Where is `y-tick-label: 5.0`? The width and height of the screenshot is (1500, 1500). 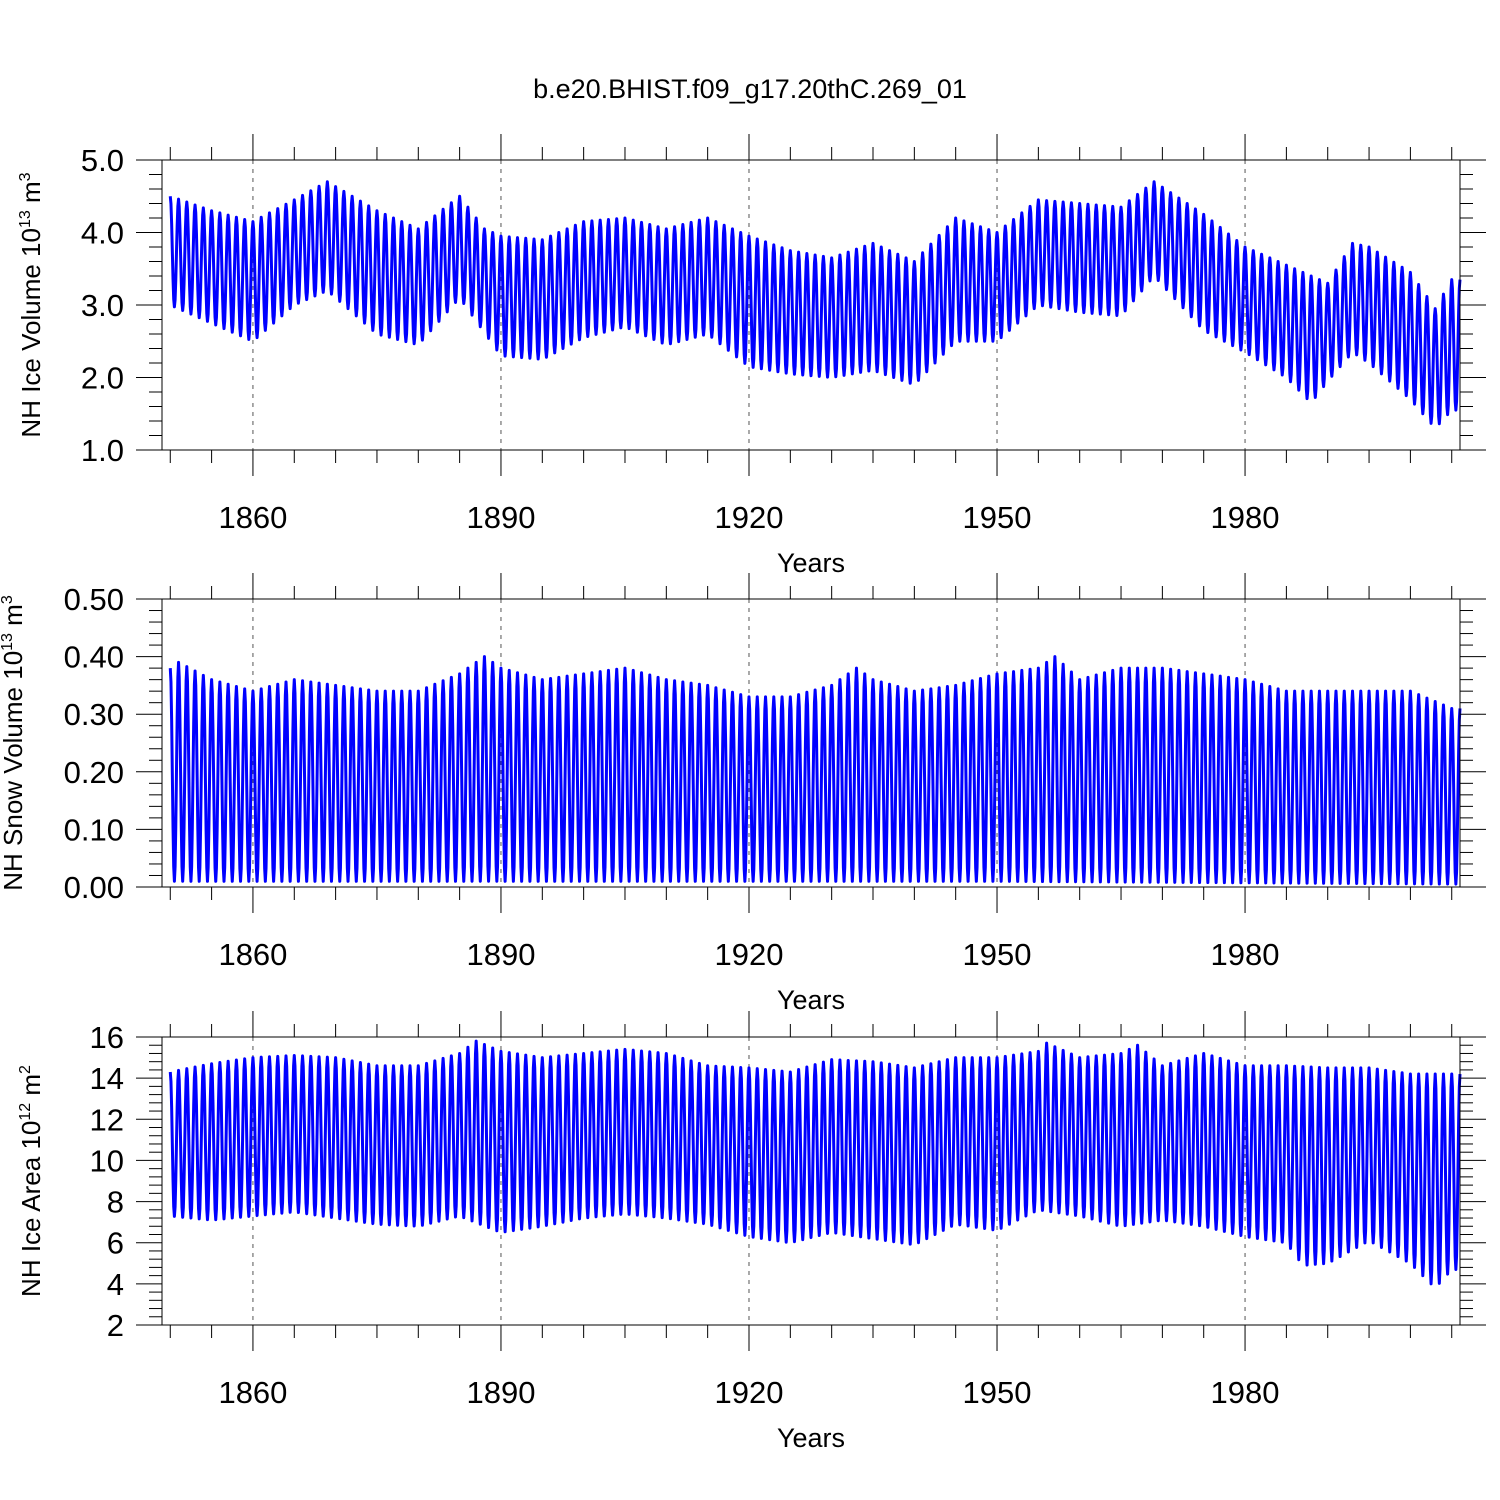 y-tick-label: 5.0 is located at coordinates (102, 160).